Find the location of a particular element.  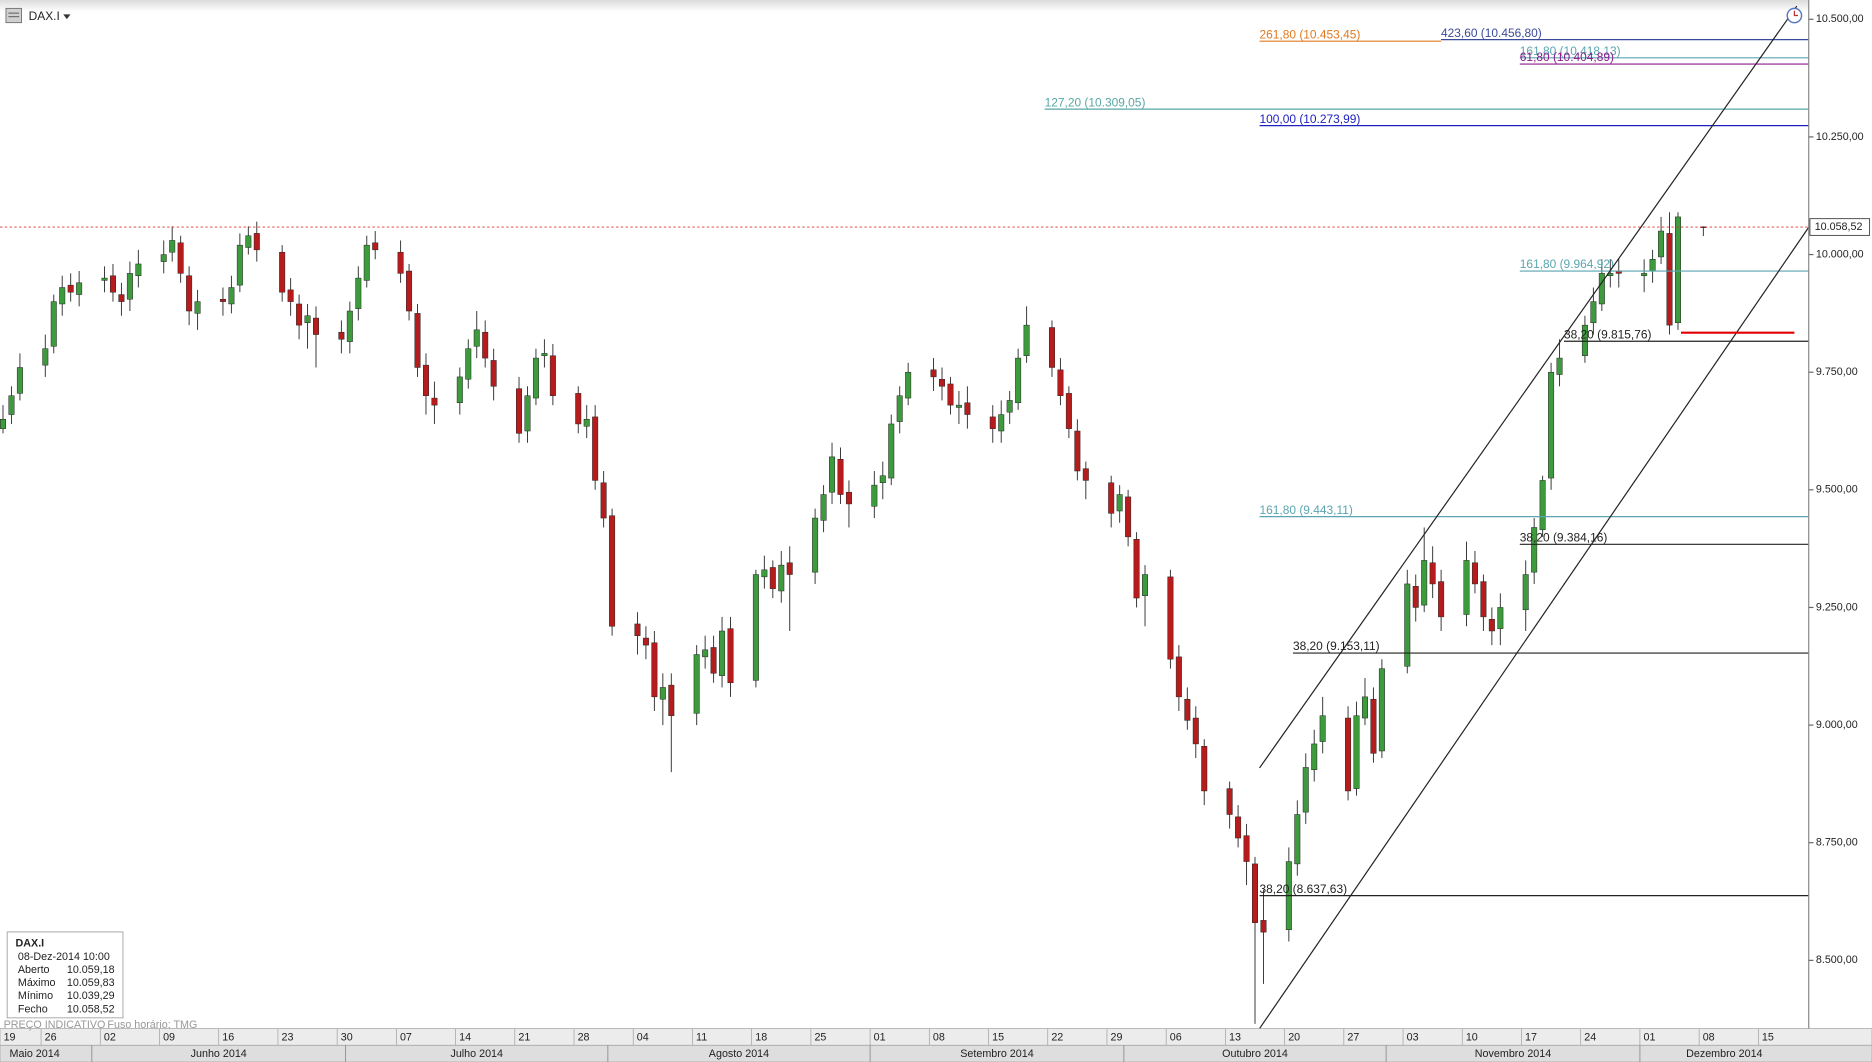

info-label: Mínimo is located at coordinates (35, 996).